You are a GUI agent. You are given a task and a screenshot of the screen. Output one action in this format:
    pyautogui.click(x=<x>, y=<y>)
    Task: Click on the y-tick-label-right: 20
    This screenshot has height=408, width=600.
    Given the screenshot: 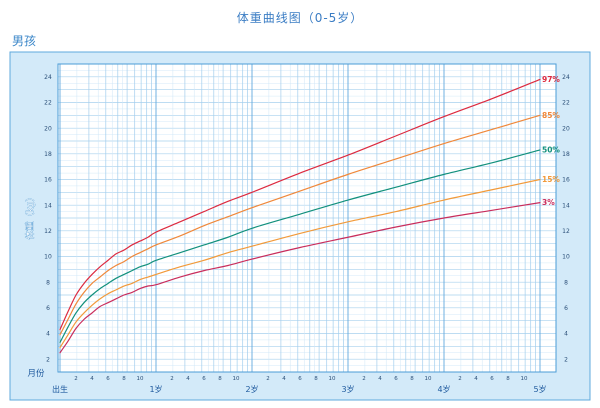 What is the action you would take?
    pyautogui.click(x=566, y=128)
    